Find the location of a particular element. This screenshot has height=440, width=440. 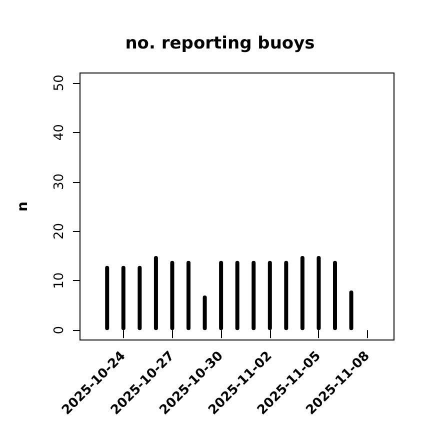

chart-title: no. reporting buoys is located at coordinates (220, 44).